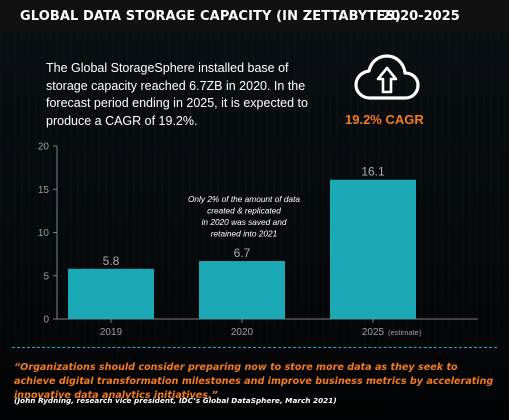  What do you see at coordinates (373, 332) in the screenshot?
I see `x-tick-label: 2025` at bounding box center [373, 332].